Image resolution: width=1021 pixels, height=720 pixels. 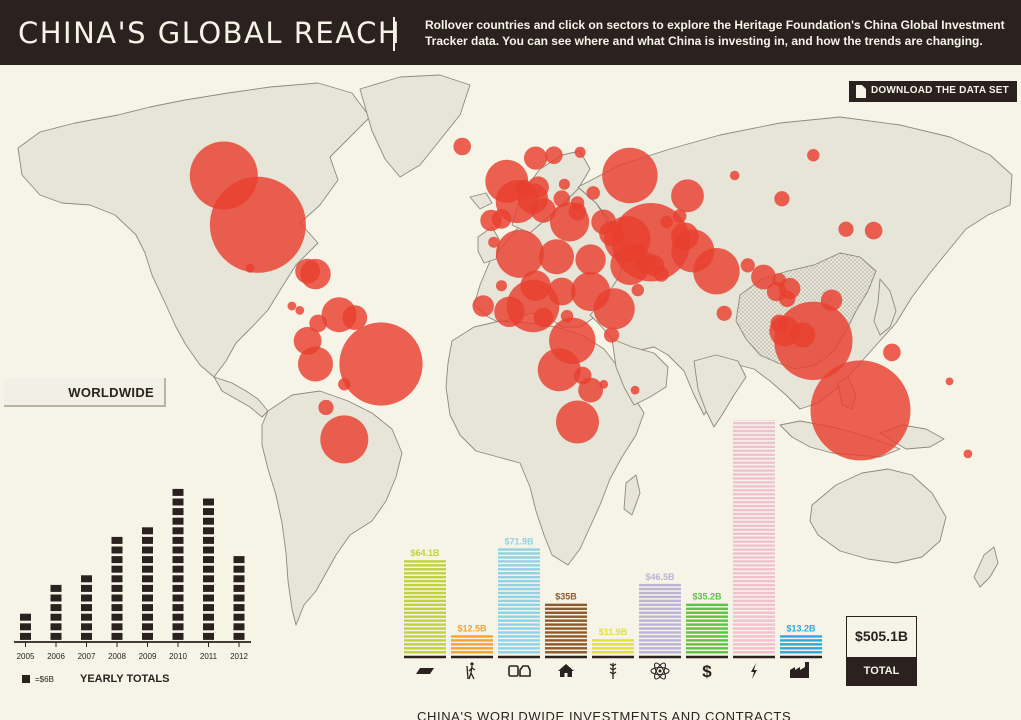 I want to click on bubble-guyana, so click(x=355, y=317).